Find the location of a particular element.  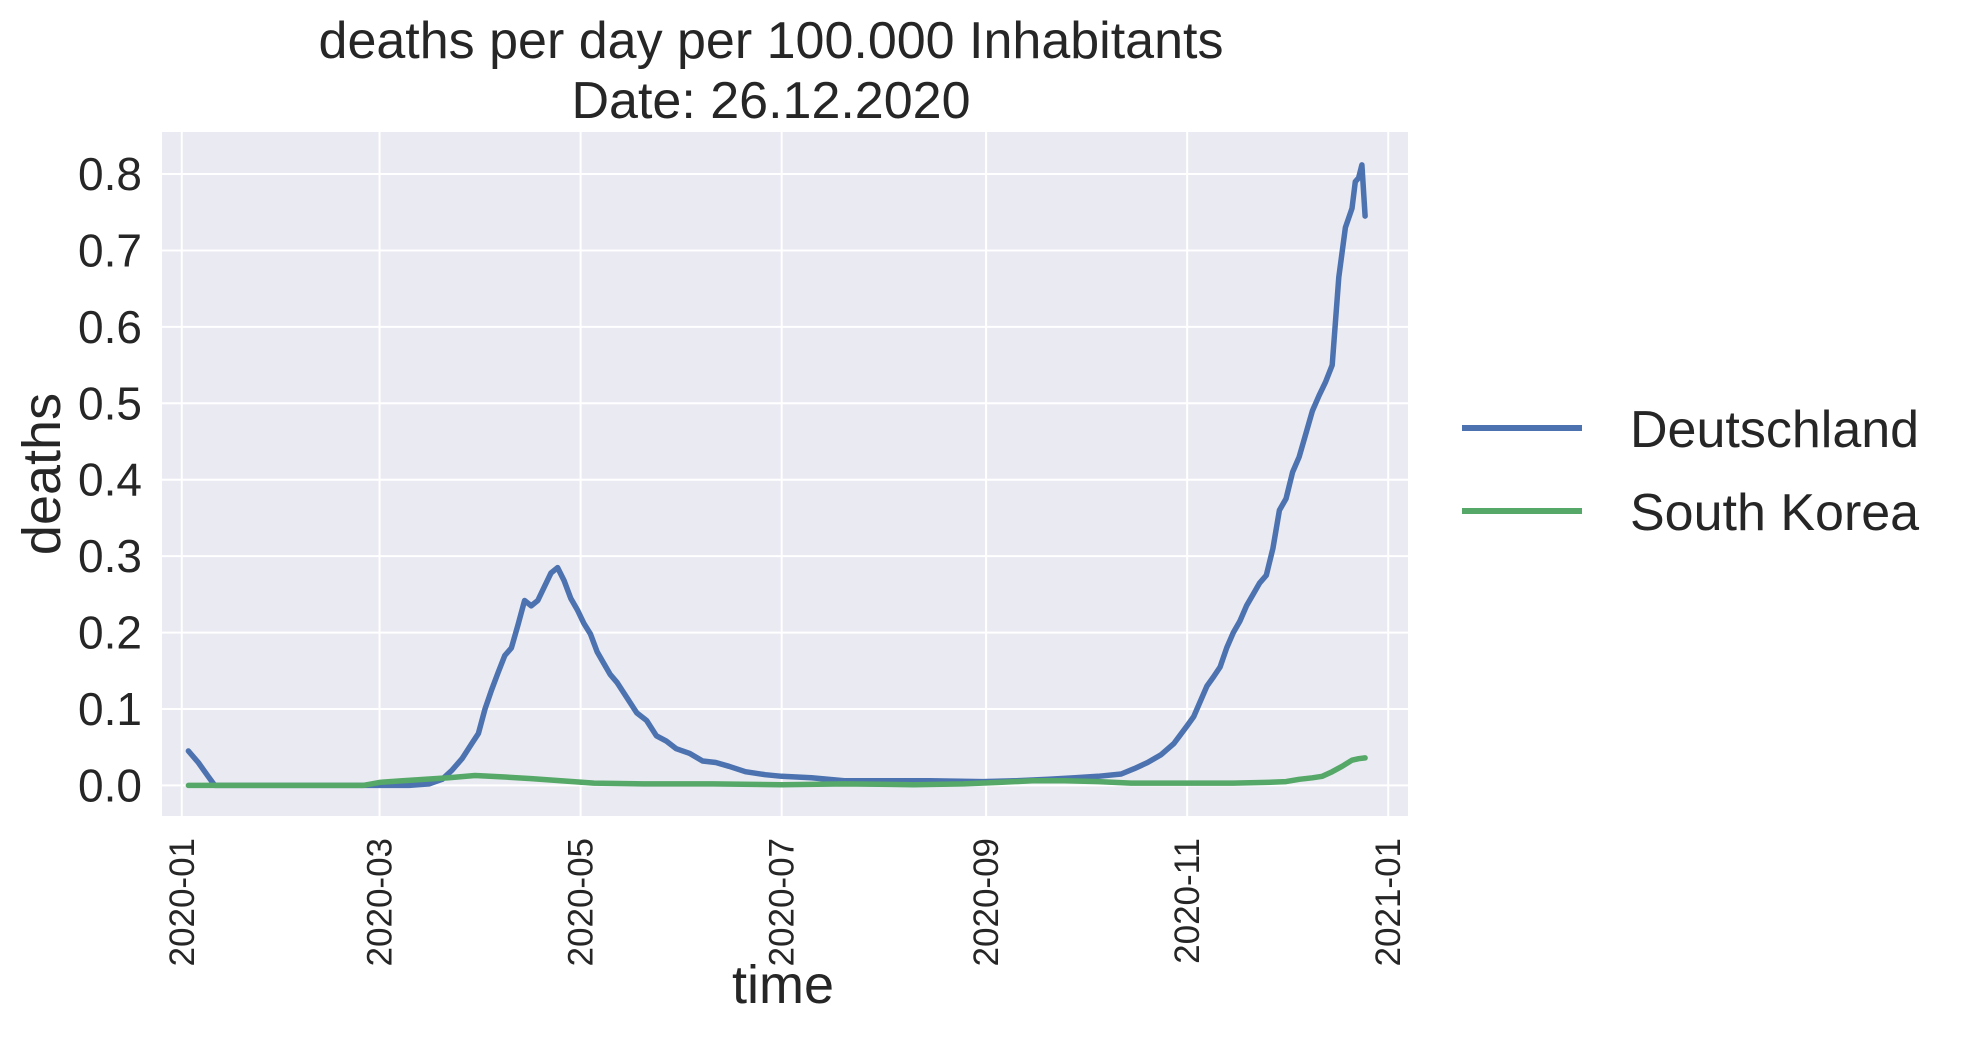

y-axis-label: deaths is located at coordinates (42, 474).